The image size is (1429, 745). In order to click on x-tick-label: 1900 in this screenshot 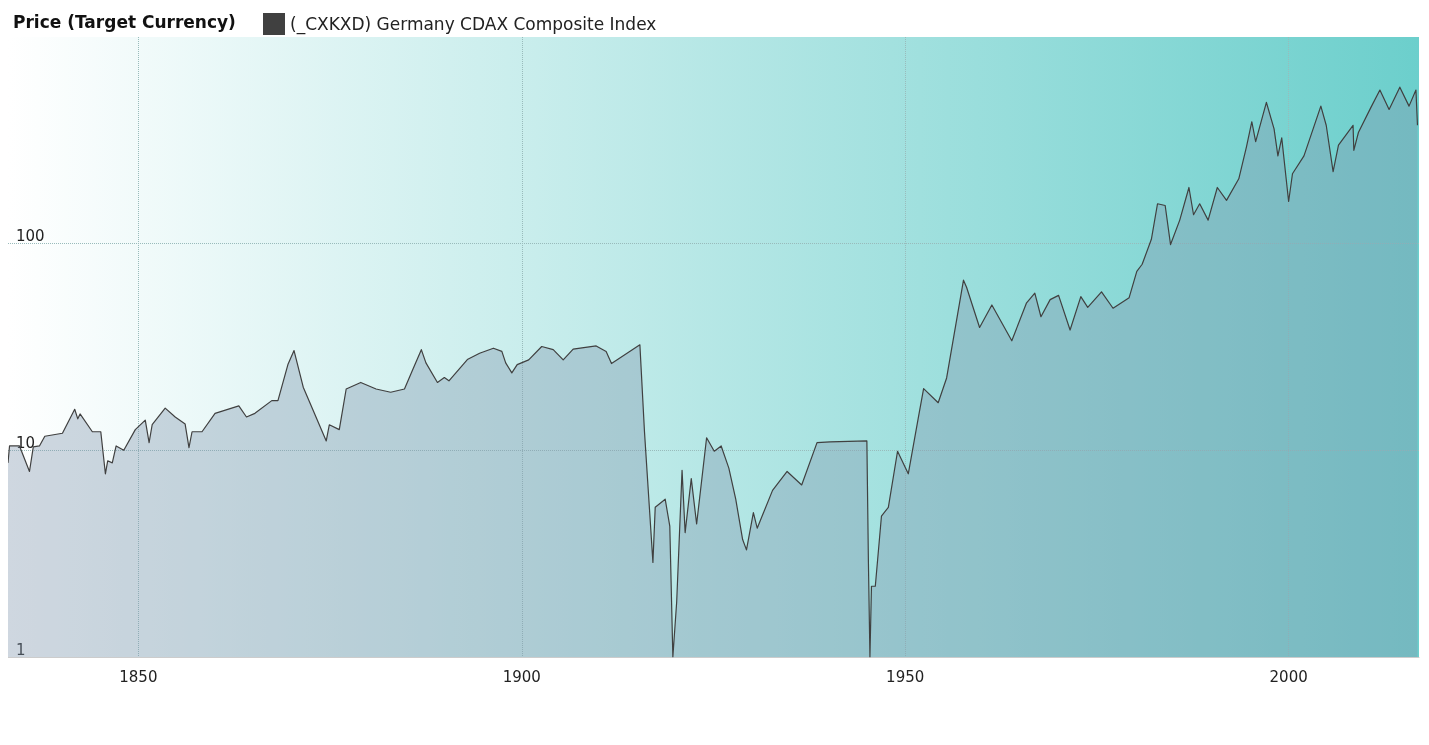, I will do `click(521, 676)`.